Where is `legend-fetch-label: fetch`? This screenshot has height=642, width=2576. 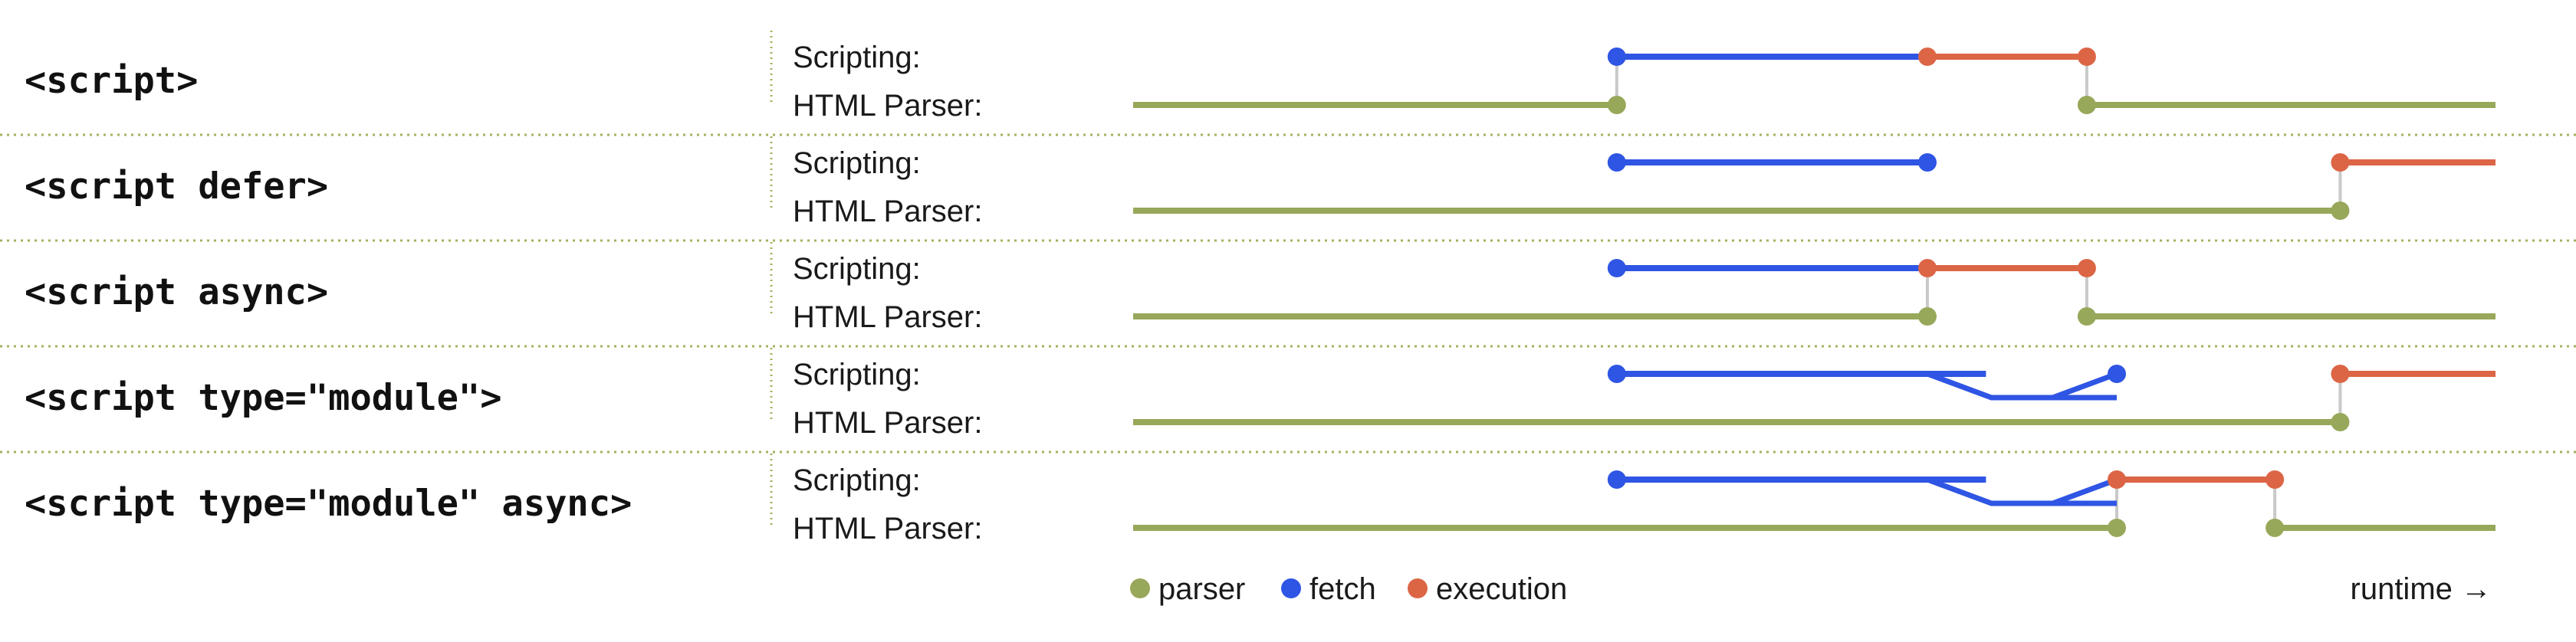 legend-fetch-label: fetch is located at coordinates (1343, 589).